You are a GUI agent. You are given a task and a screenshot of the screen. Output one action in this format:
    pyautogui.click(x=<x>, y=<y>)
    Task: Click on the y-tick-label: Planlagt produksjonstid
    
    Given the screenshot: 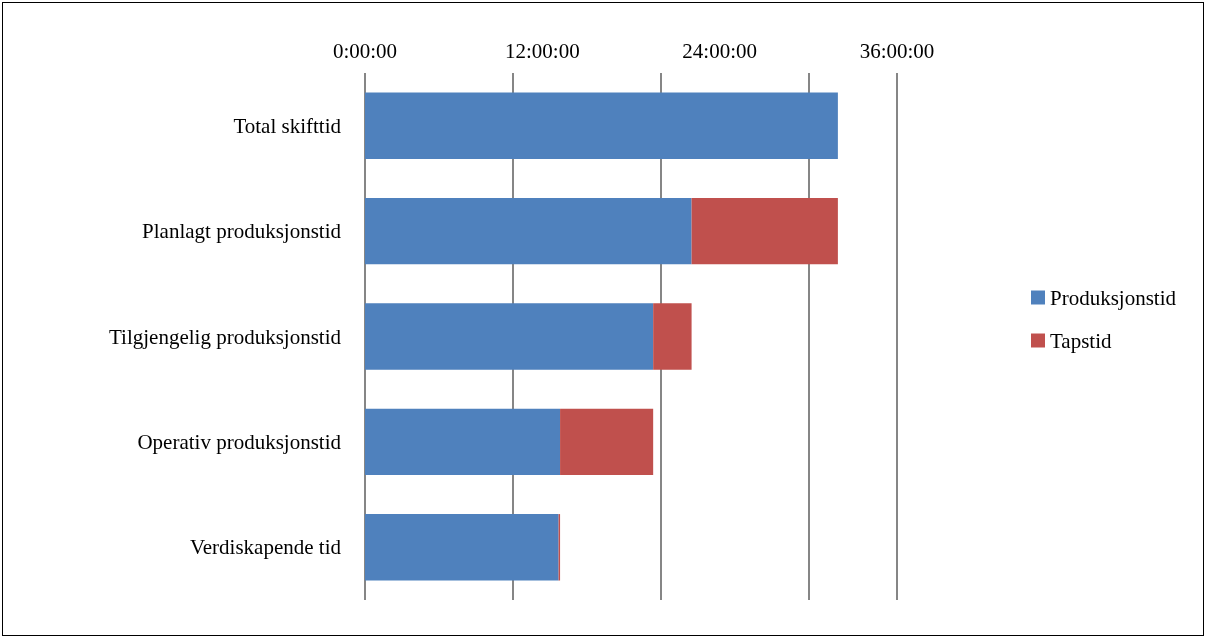 What is the action you would take?
    pyautogui.click(x=242, y=231)
    